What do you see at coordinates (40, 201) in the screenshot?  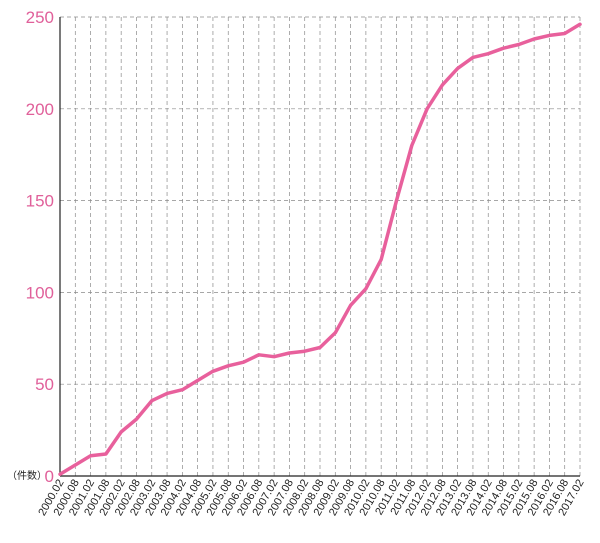 I see `y-tick-label: 150` at bounding box center [40, 201].